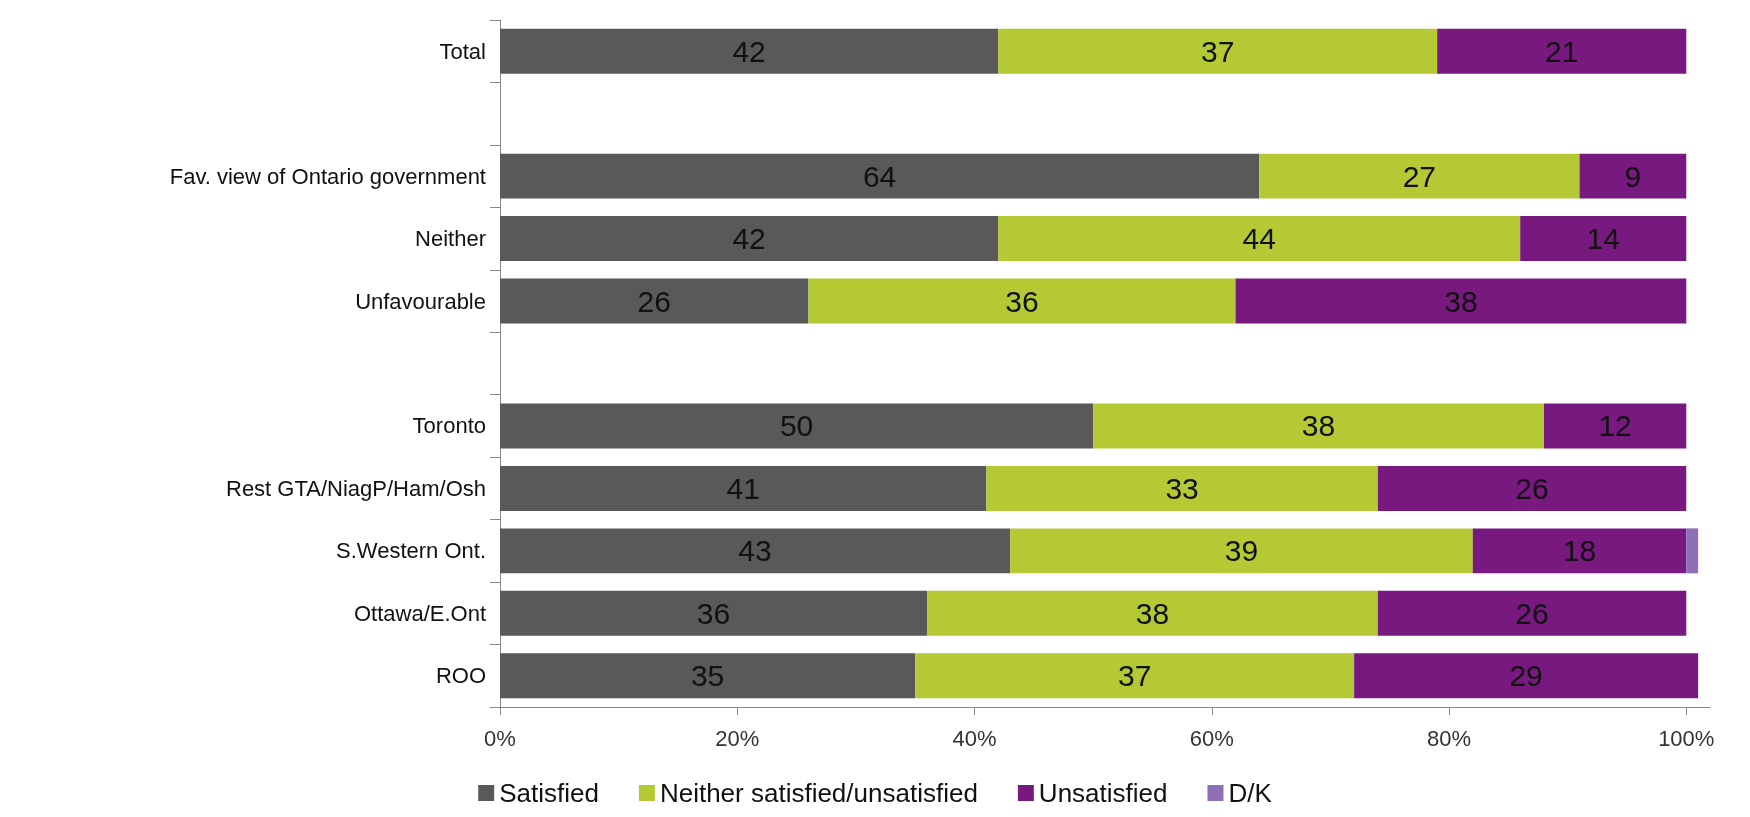 This screenshot has width=1750, height=817. I want to click on x-tick-label: 20%, so click(737, 738).